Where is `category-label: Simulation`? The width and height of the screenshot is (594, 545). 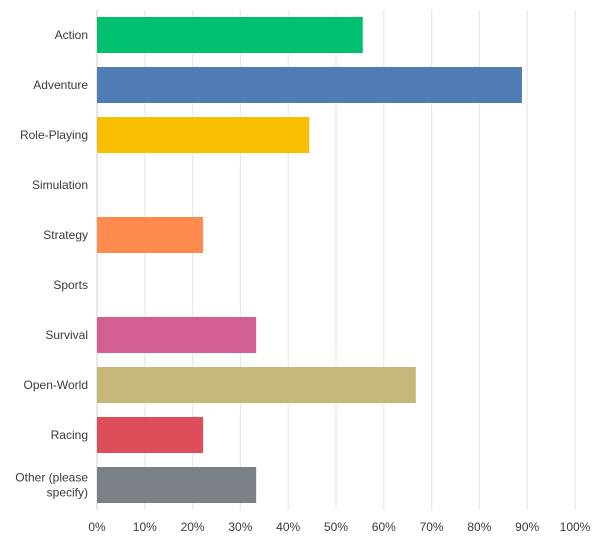
category-label: Simulation is located at coordinates (60, 185).